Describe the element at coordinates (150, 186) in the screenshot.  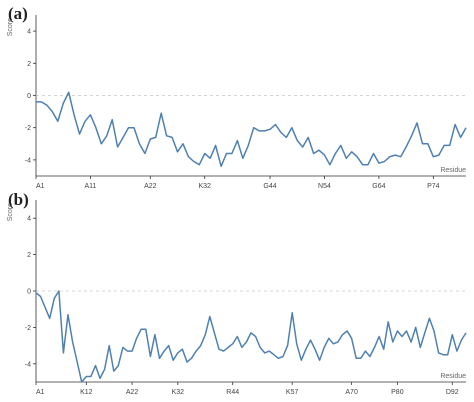
I see `chart-a-x-tick-label: A22` at that location.